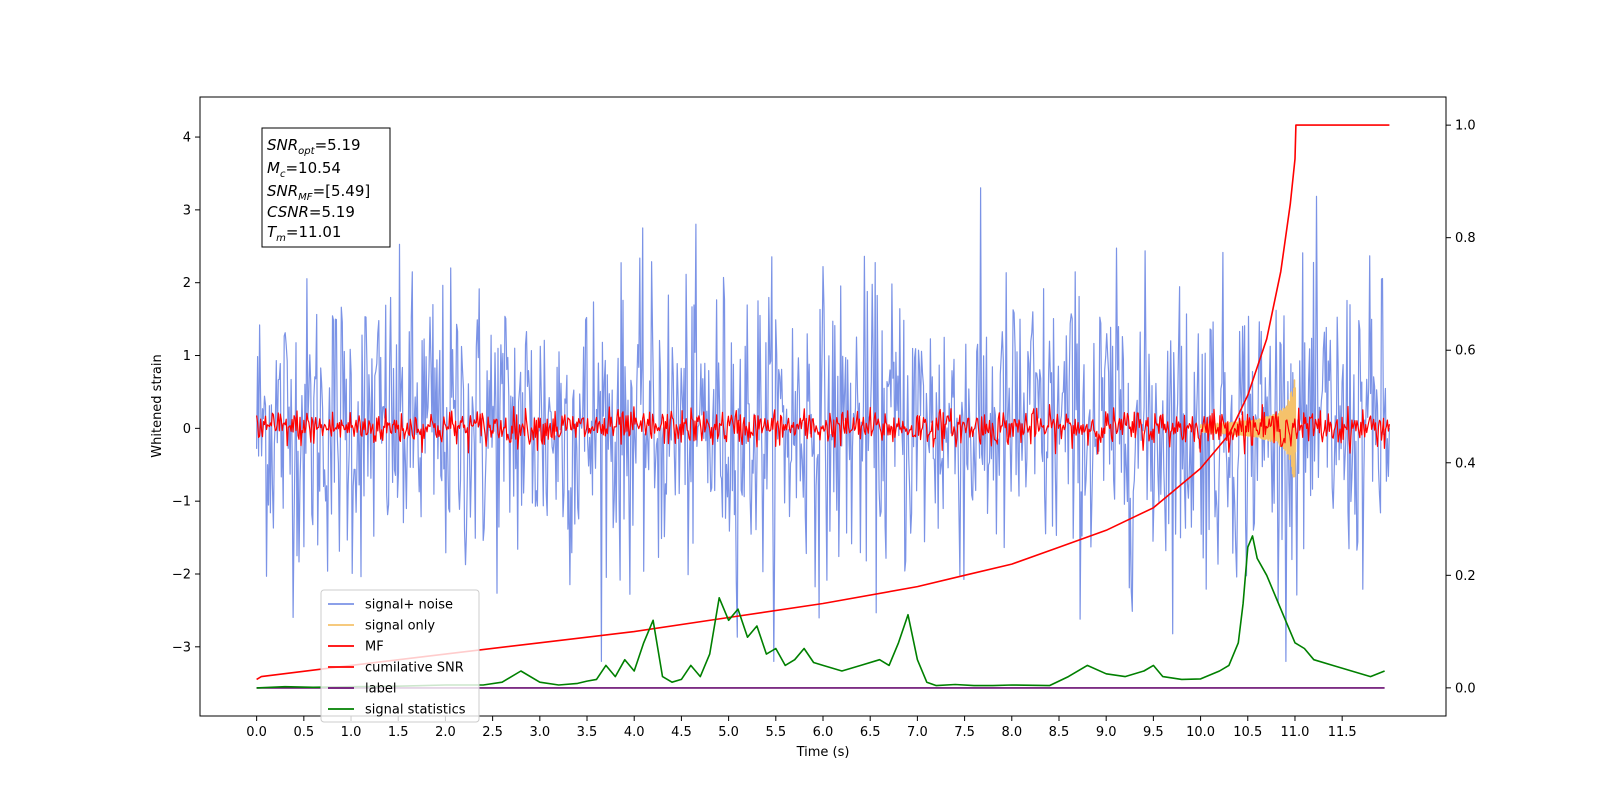 The image size is (1600, 800). What do you see at coordinates (1153, 732) in the screenshot?
I see `x-tick-label: 9.5` at bounding box center [1153, 732].